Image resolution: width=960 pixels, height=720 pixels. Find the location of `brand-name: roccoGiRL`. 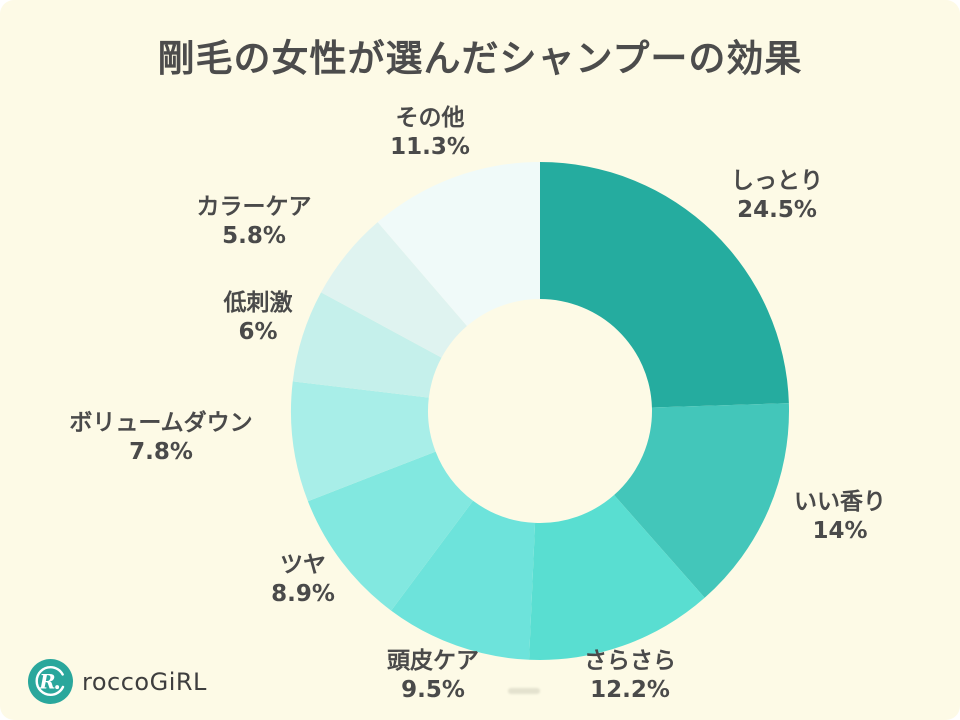

brand-name: roccoGiRL is located at coordinates (144, 681).